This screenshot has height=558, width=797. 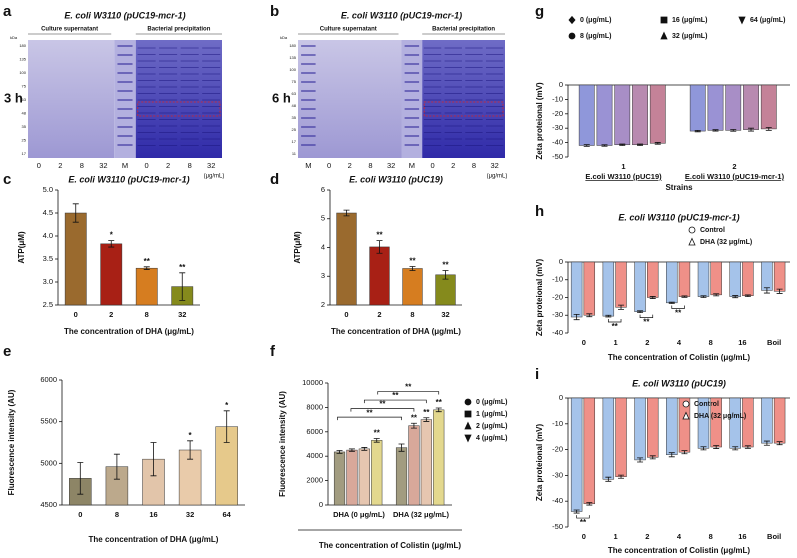 I want to click on y-tick-label: 3.0, so click(x=48, y=281).